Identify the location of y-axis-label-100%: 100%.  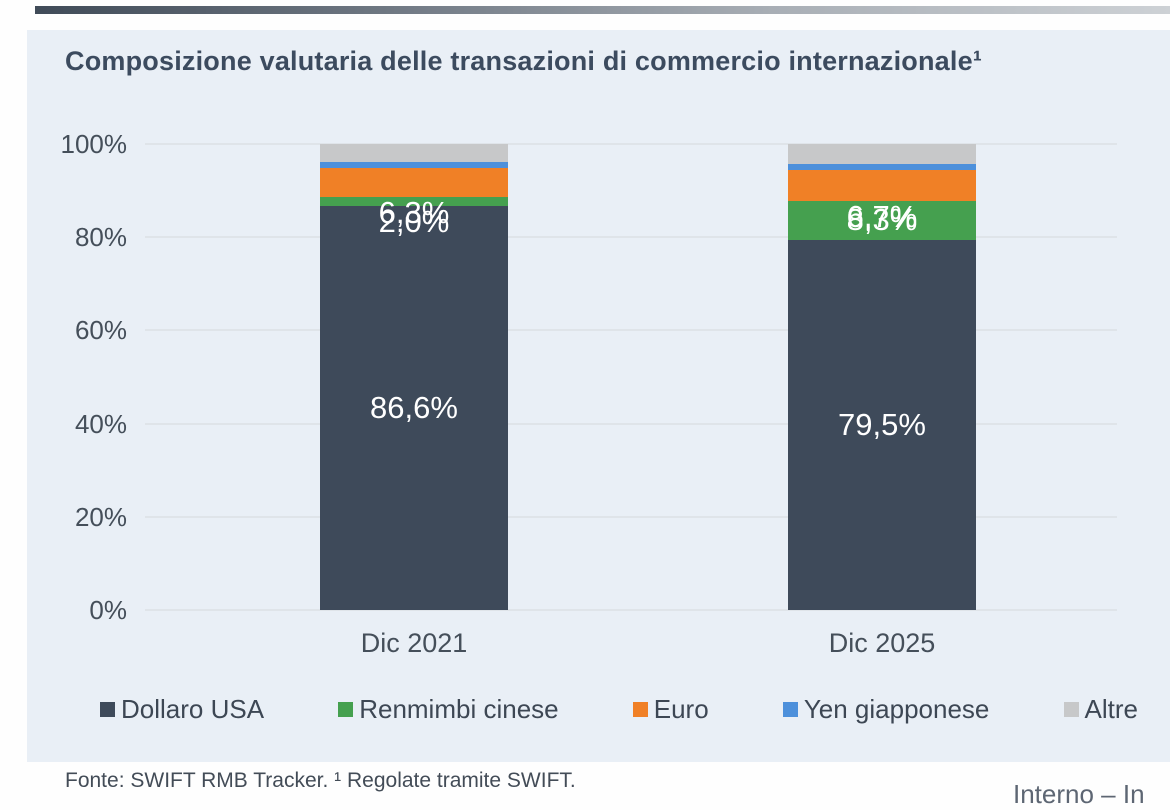
(94, 144).